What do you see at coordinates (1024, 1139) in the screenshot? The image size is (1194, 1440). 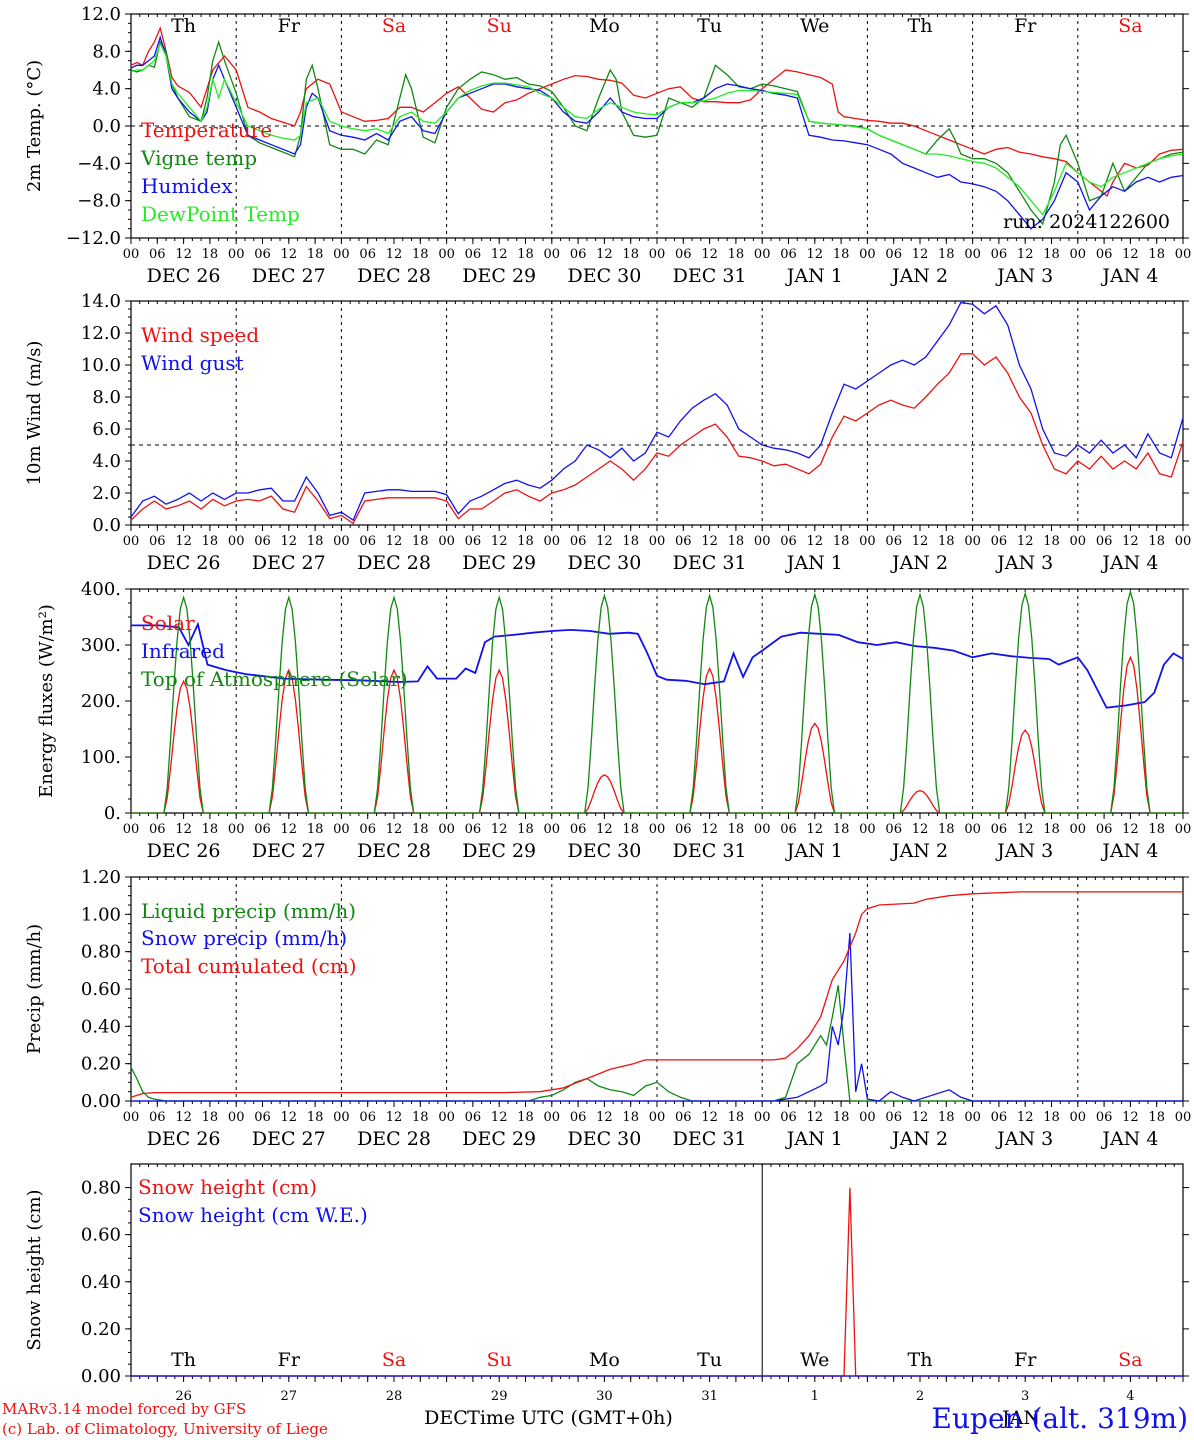 I see `x-date-label: JAN 3` at bounding box center [1024, 1139].